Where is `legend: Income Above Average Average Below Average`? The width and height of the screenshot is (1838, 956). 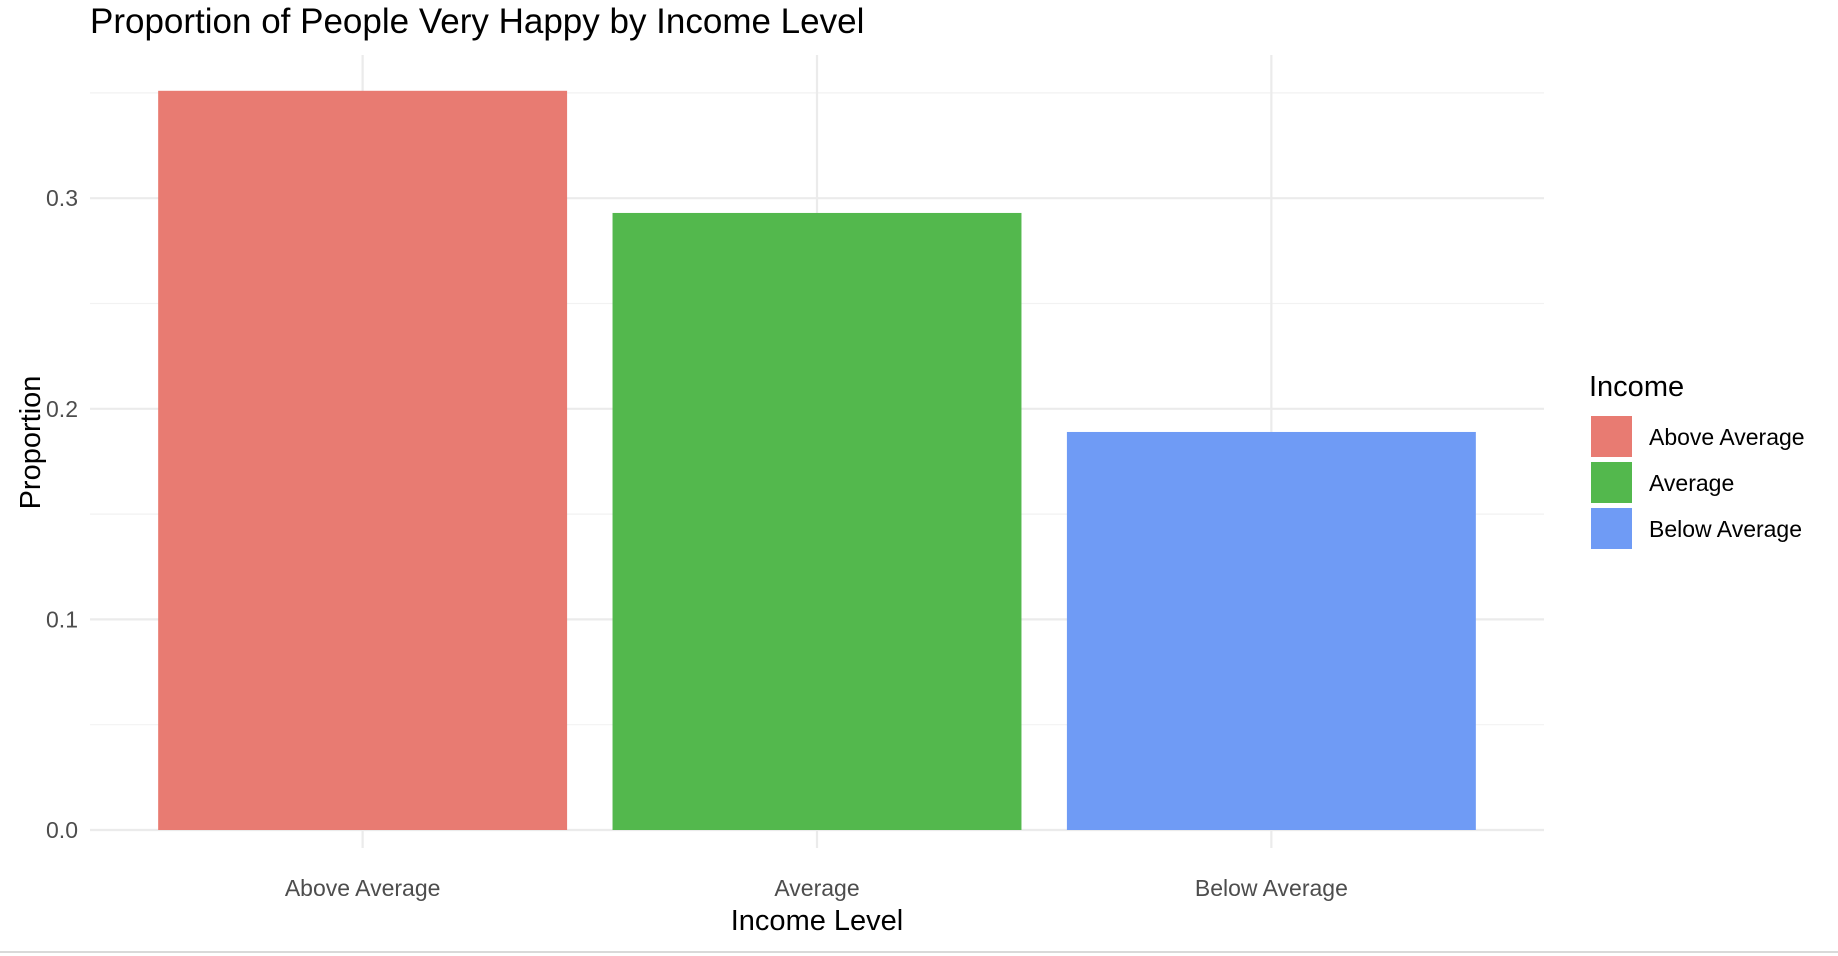
legend: Income Above Average Average Below Average is located at coordinates (1697, 460).